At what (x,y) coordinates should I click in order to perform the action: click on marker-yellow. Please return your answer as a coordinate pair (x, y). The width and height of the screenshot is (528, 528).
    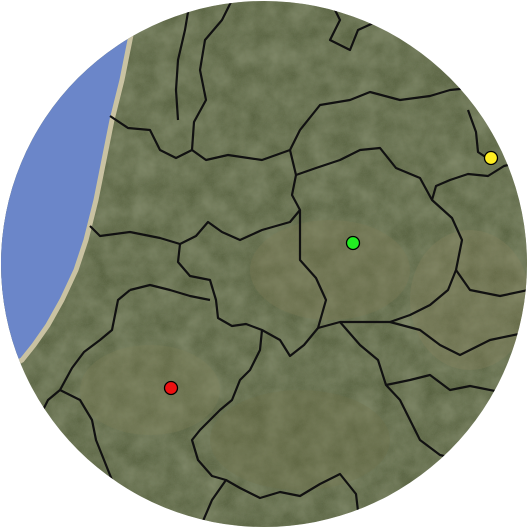
    Looking at the image, I should click on (491, 158).